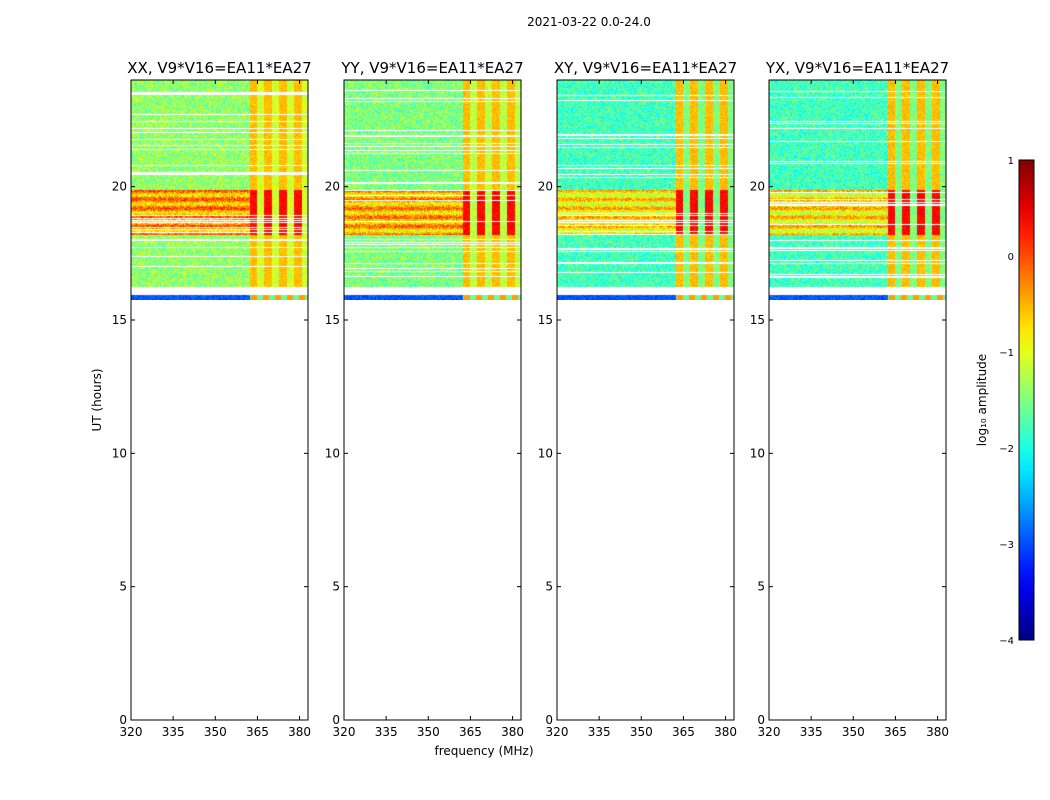 Image resolution: width=1050 pixels, height=800 pixels. I want to click on colorbar-tick-label: −1, so click(1006, 353).